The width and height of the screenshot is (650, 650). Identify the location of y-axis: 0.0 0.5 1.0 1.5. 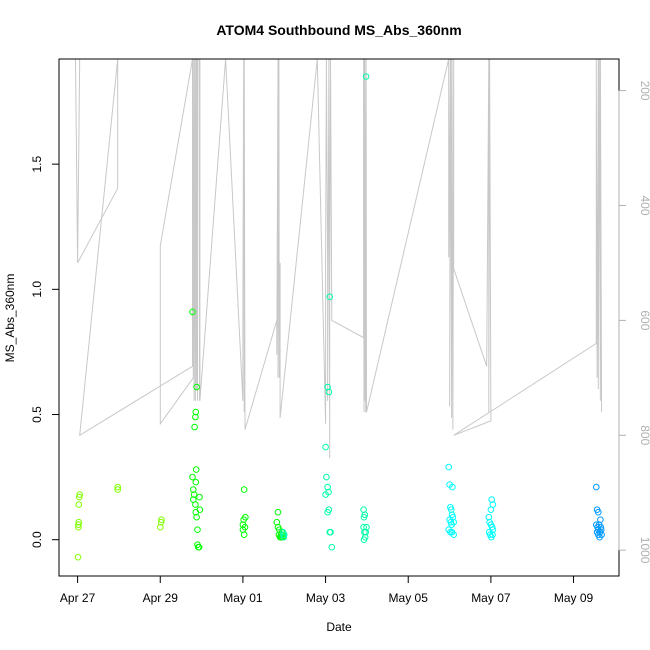
(45, 351).